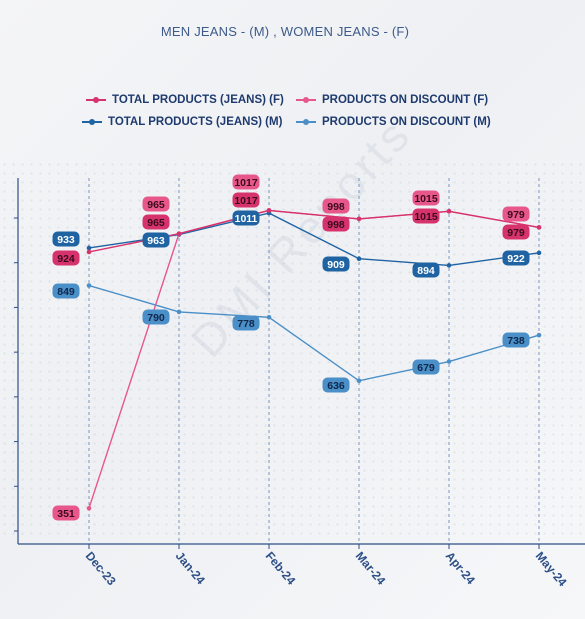 This screenshot has width=585, height=619. Describe the element at coordinates (551, 569) in the screenshot. I see `x-tick-label: May-24` at that location.